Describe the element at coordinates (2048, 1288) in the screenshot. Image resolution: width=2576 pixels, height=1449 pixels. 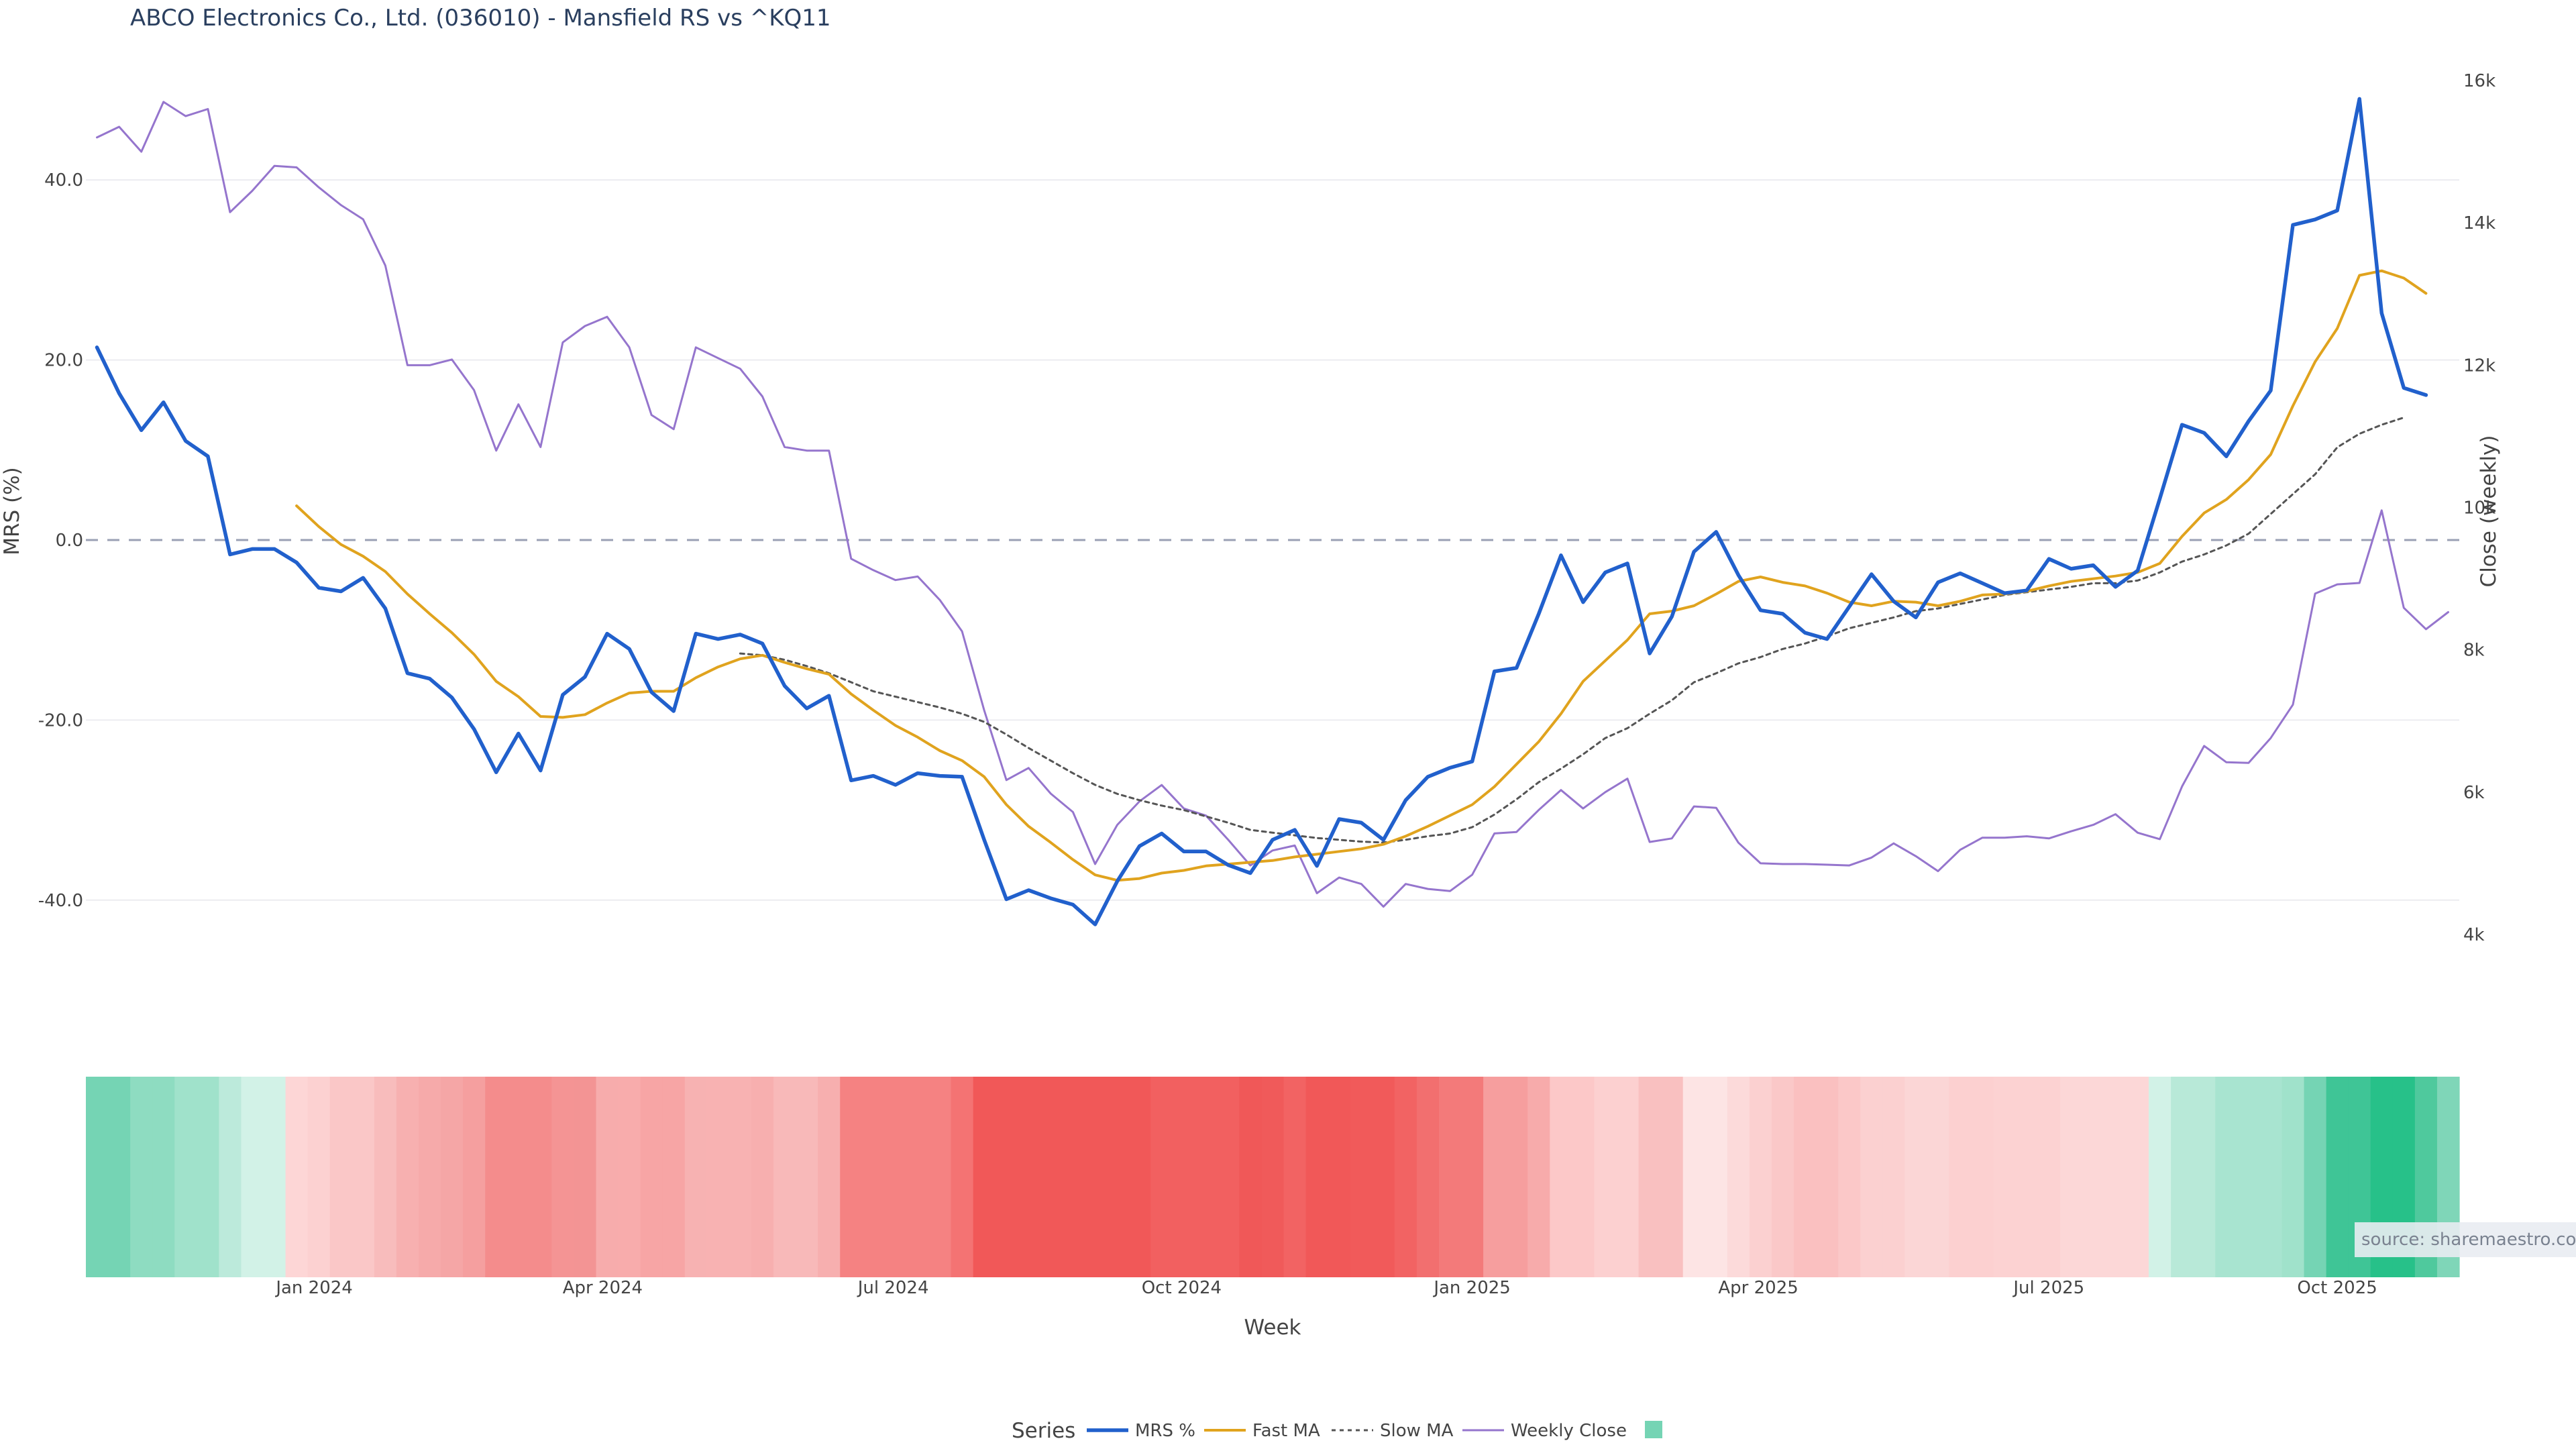
I see `x-tick-label: Jul 2025` at that location.